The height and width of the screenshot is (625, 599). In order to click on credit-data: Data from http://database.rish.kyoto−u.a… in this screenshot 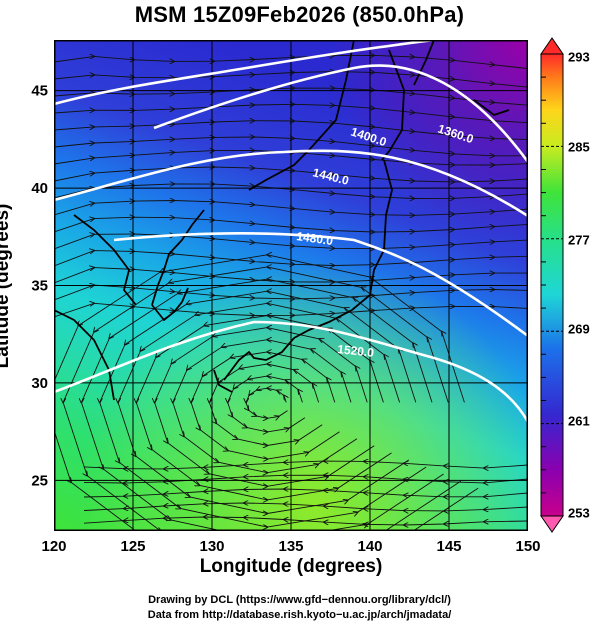, I will do `click(299, 615)`.